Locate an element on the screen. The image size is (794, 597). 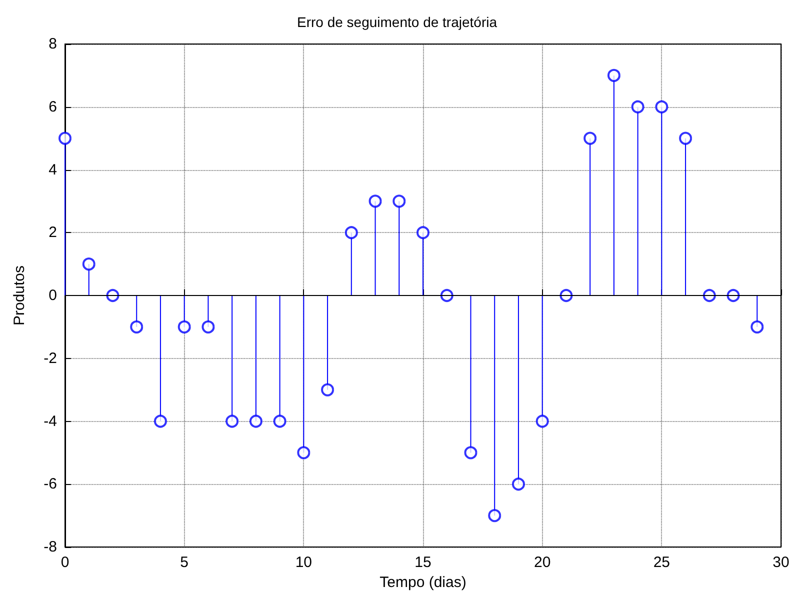
x-tick-label: 30 is located at coordinates (781, 562).